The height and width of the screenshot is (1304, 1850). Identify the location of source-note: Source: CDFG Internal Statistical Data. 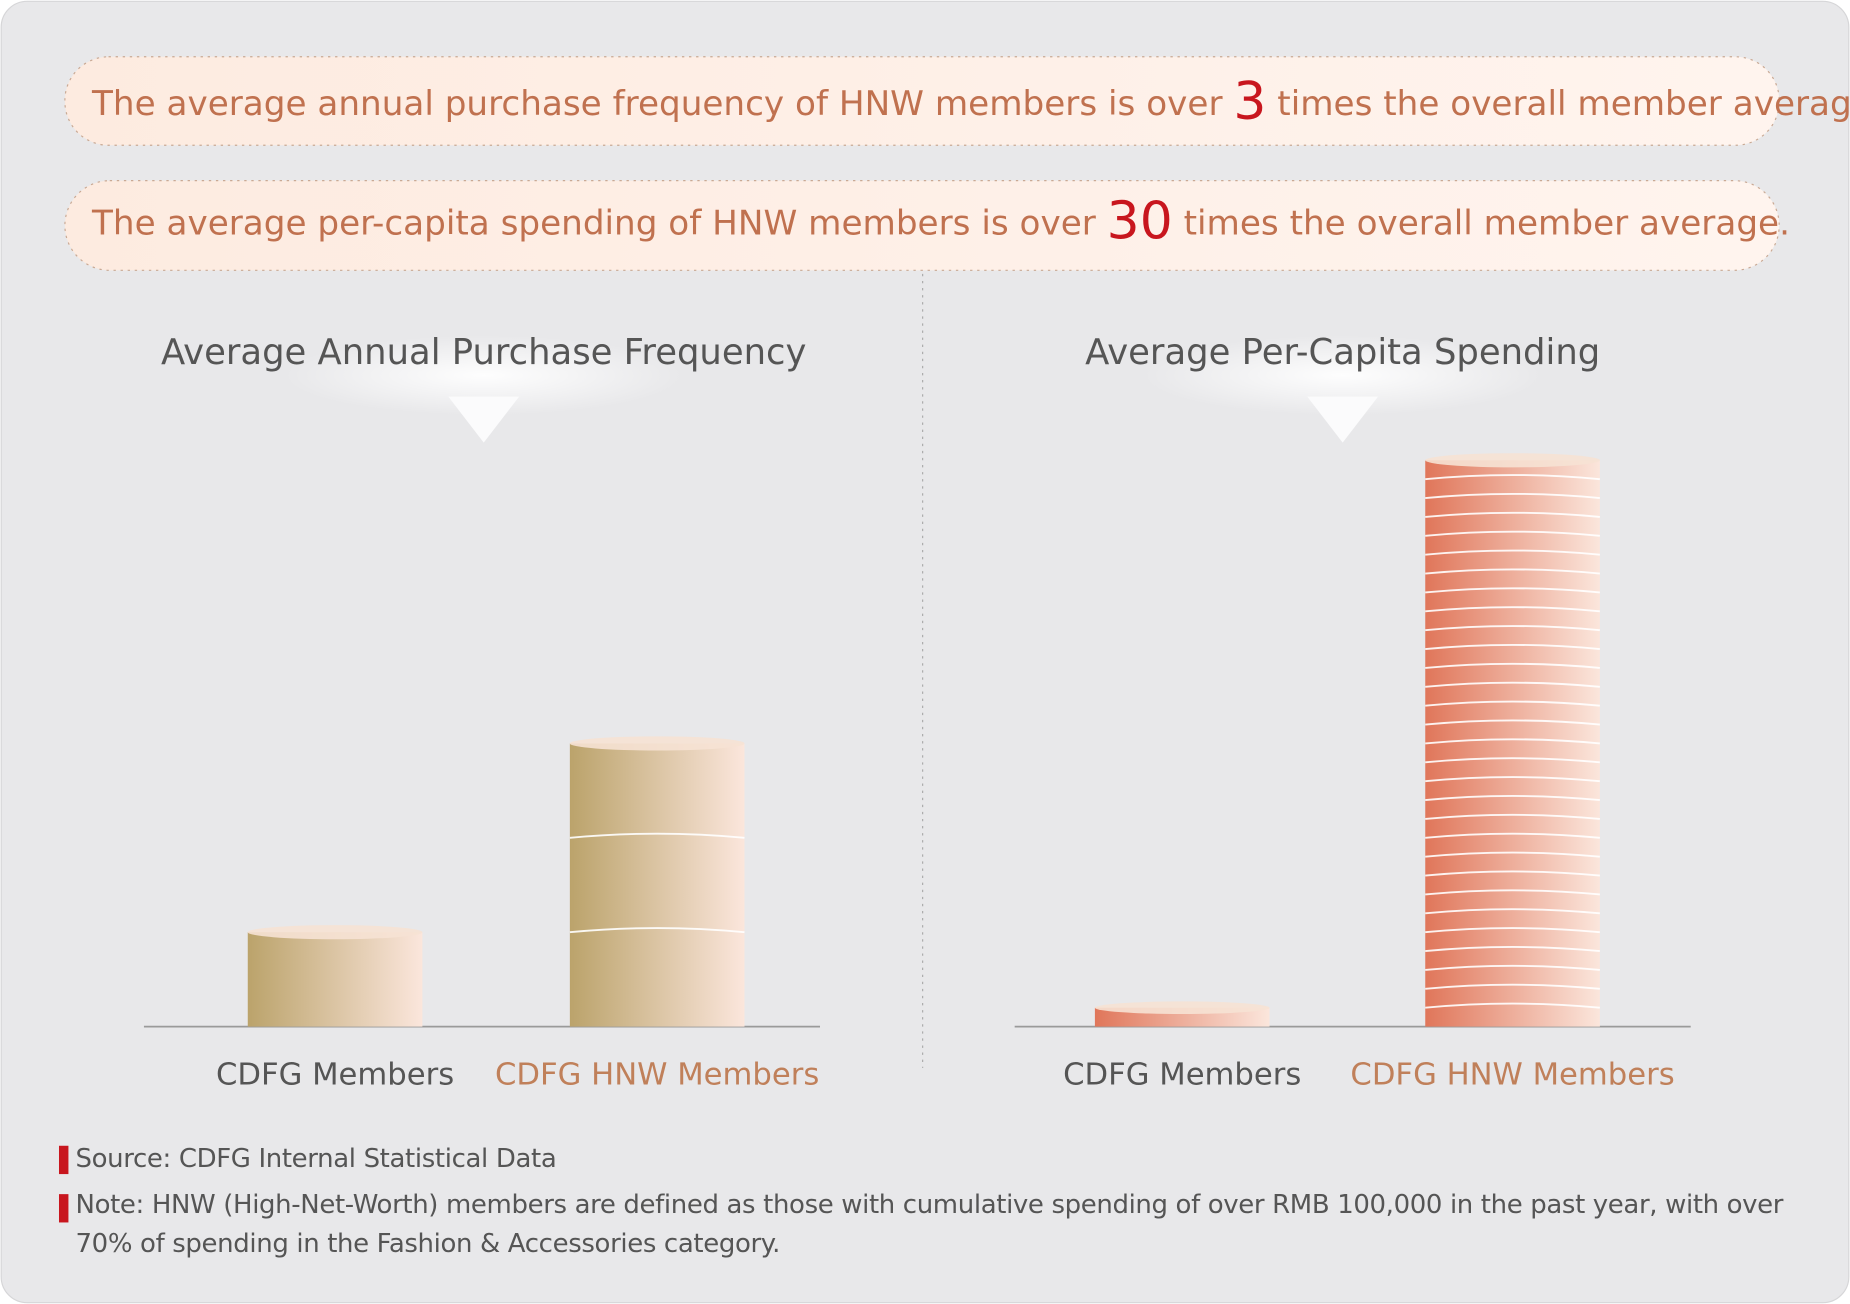
(316, 1159).